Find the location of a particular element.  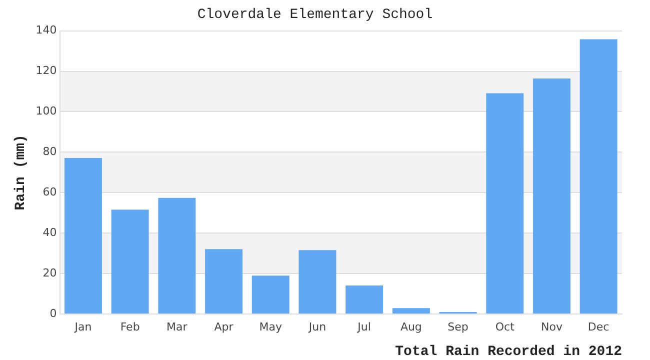

y-tick-label: 60 is located at coordinates (49, 191).